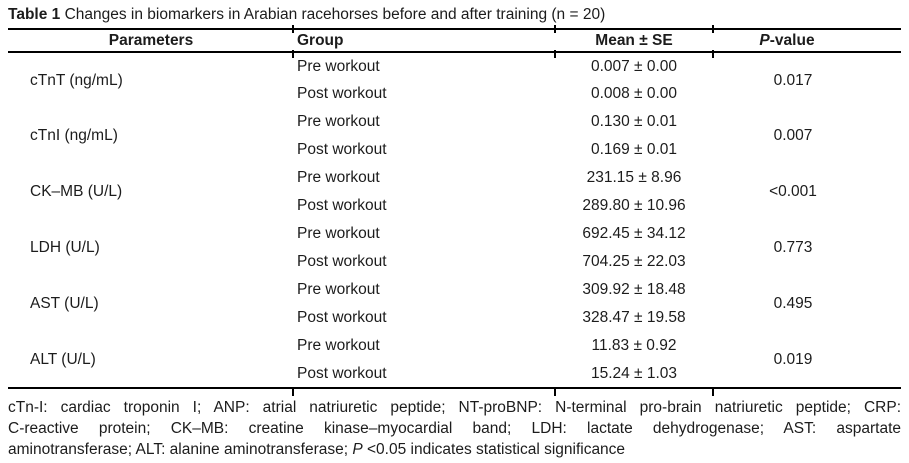 The image size is (909, 463). What do you see at coordinates (793, 191) in the screenshot?
I see `cell-pvalue: <0.001` at bounding box center [793, 191].